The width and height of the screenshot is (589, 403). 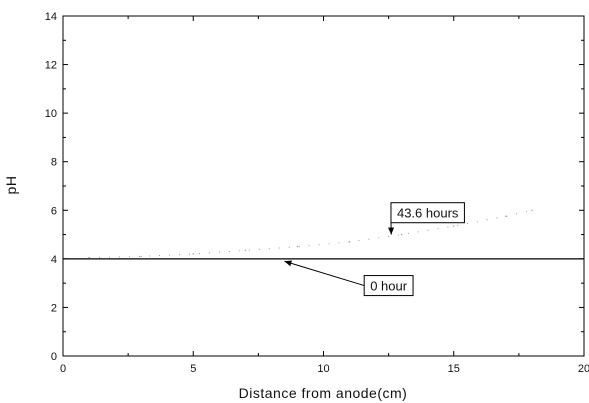 What do you see at coordinates (323, 393) in the screenshot?
I see `x-axis-title: Distance from anode(cm)` at bounding box center [323, 393].